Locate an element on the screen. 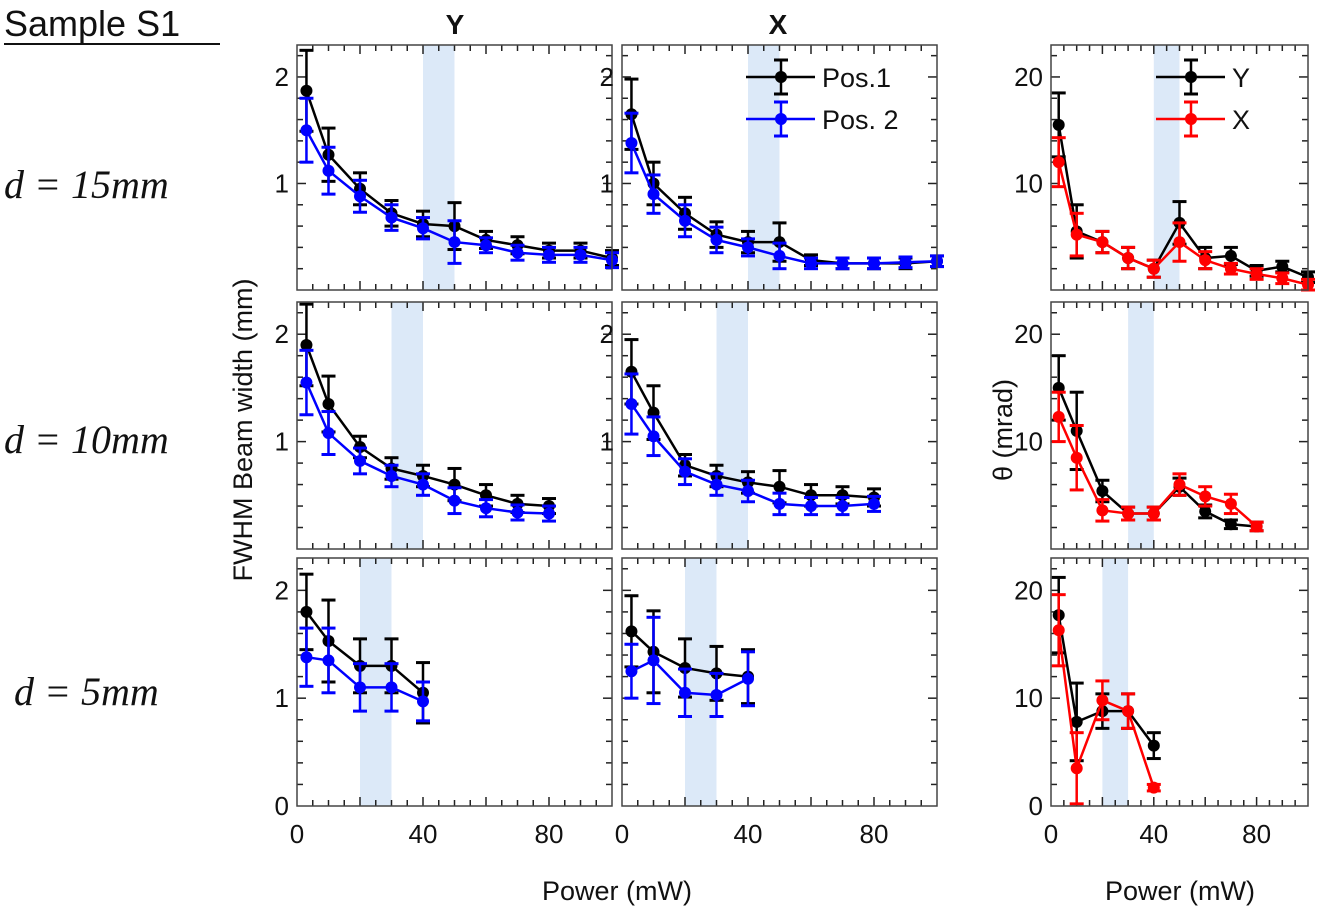 The width and height of the screenshot is (1320, 919). sample-label: Sample S1 is located at coordinates (92, 23).